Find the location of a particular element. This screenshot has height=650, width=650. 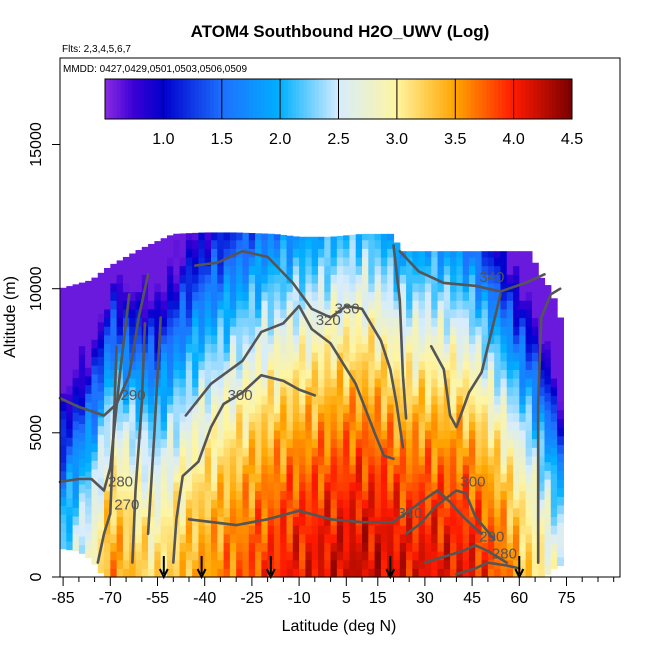

colorbar-tick-label: 4.5 is located at coordinates (572, 139).